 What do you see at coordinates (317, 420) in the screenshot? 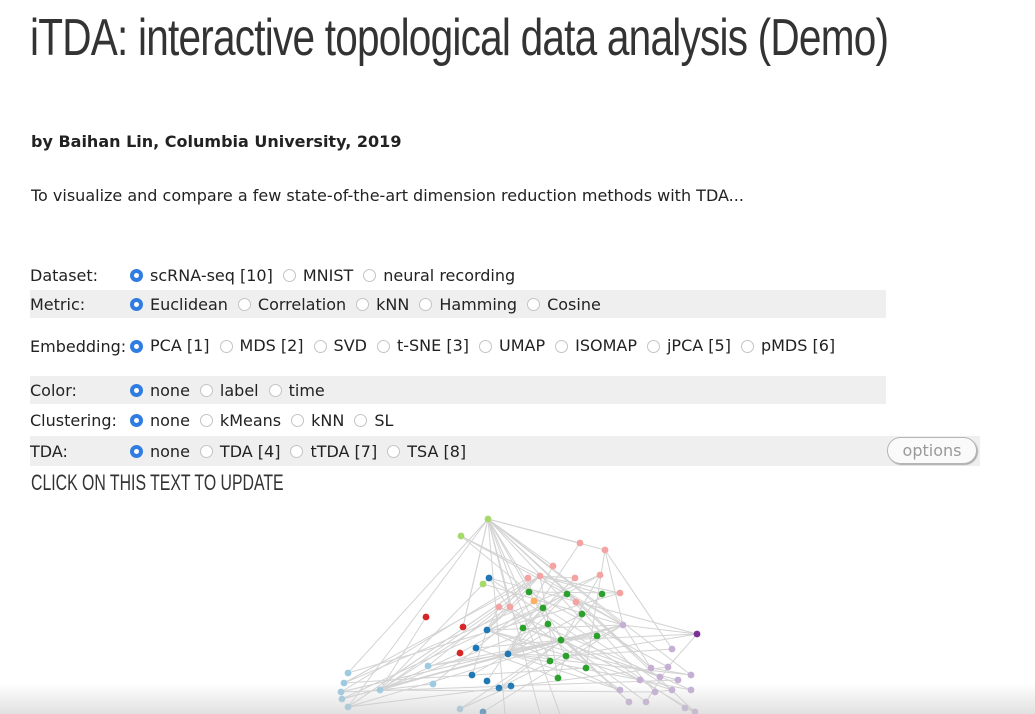
I see `clustering-option: kNN` at bounding box center [317, 420].